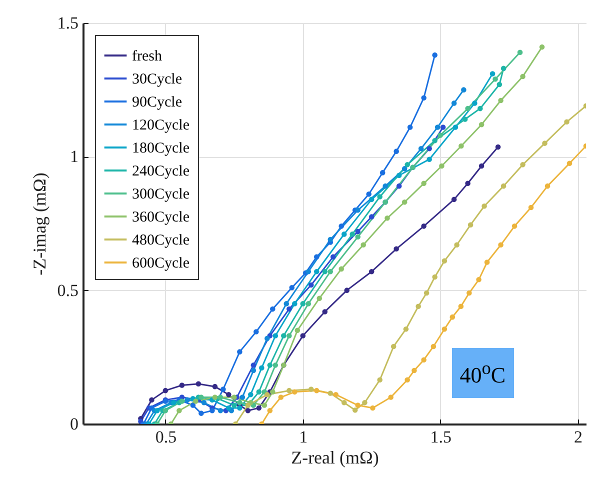 The width and height of the screenshot is (592, 484). Describe the element at coordinates (161, 126) in the screenshot. I see `legend-label: 120Cycle` at that location.